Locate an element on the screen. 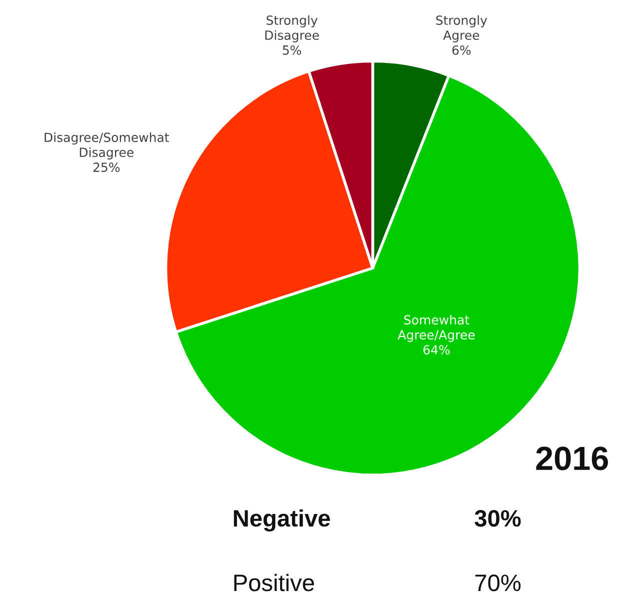 This screenshot has height=603, width=628. slice-label: Strongly Disagree is located at coordinates (292, 28).